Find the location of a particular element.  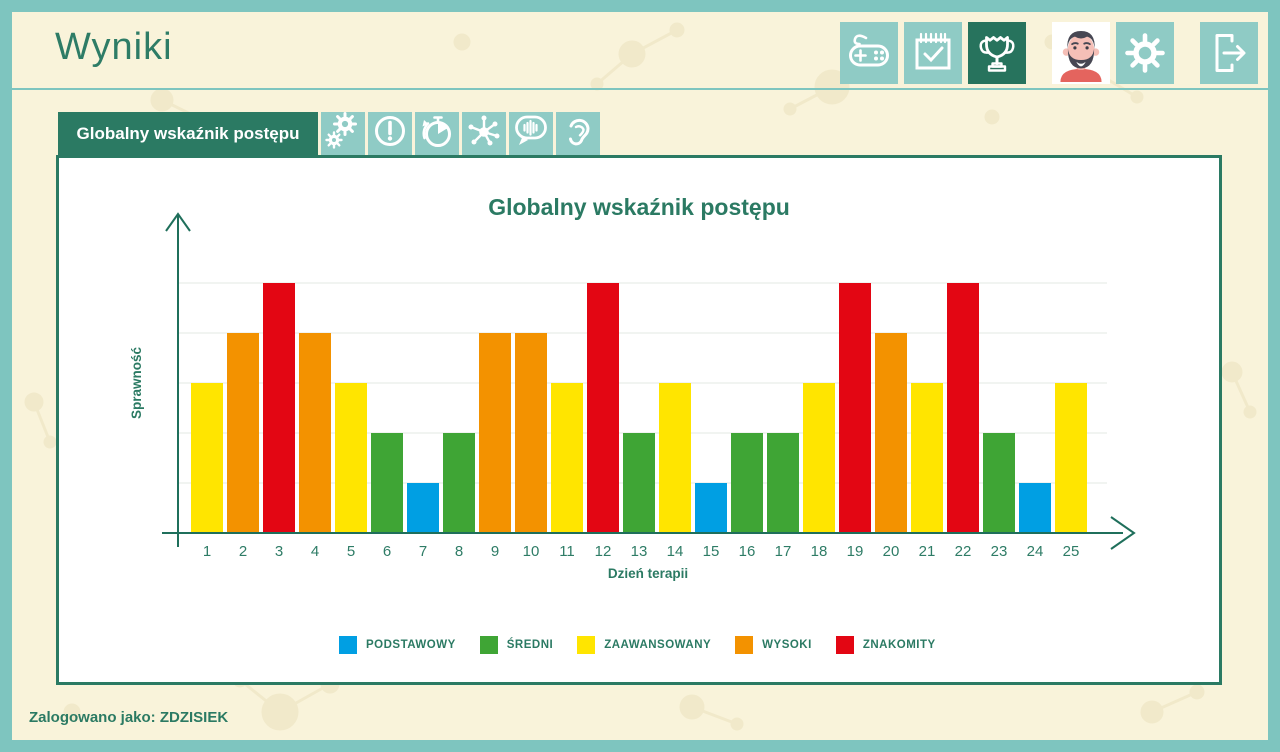

page-title: Wyniki is located at coordinates (114, 47).